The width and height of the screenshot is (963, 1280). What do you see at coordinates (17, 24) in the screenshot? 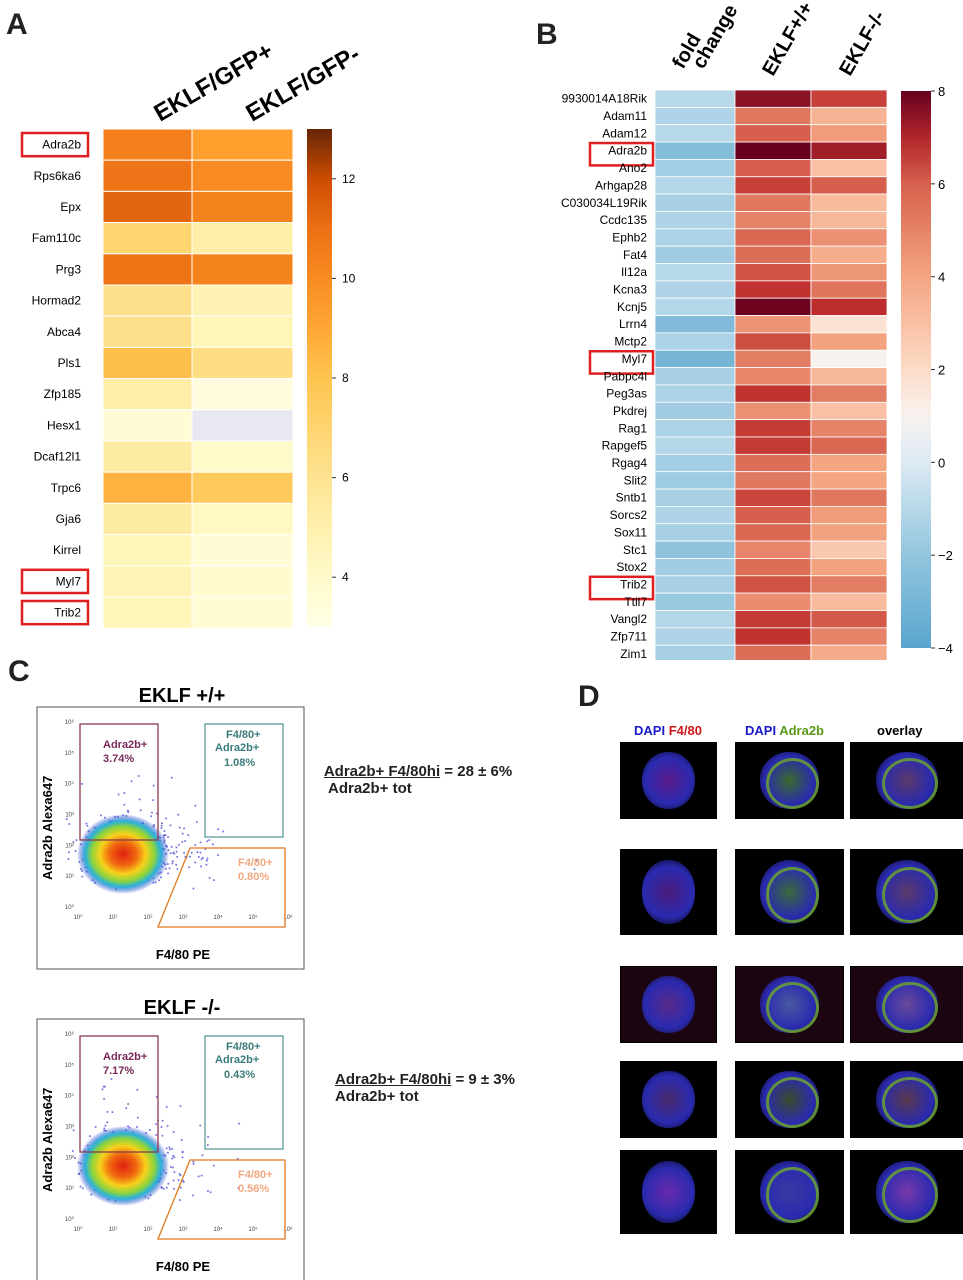
I see `panel-label-a: A` at bounding box center [17, 24].